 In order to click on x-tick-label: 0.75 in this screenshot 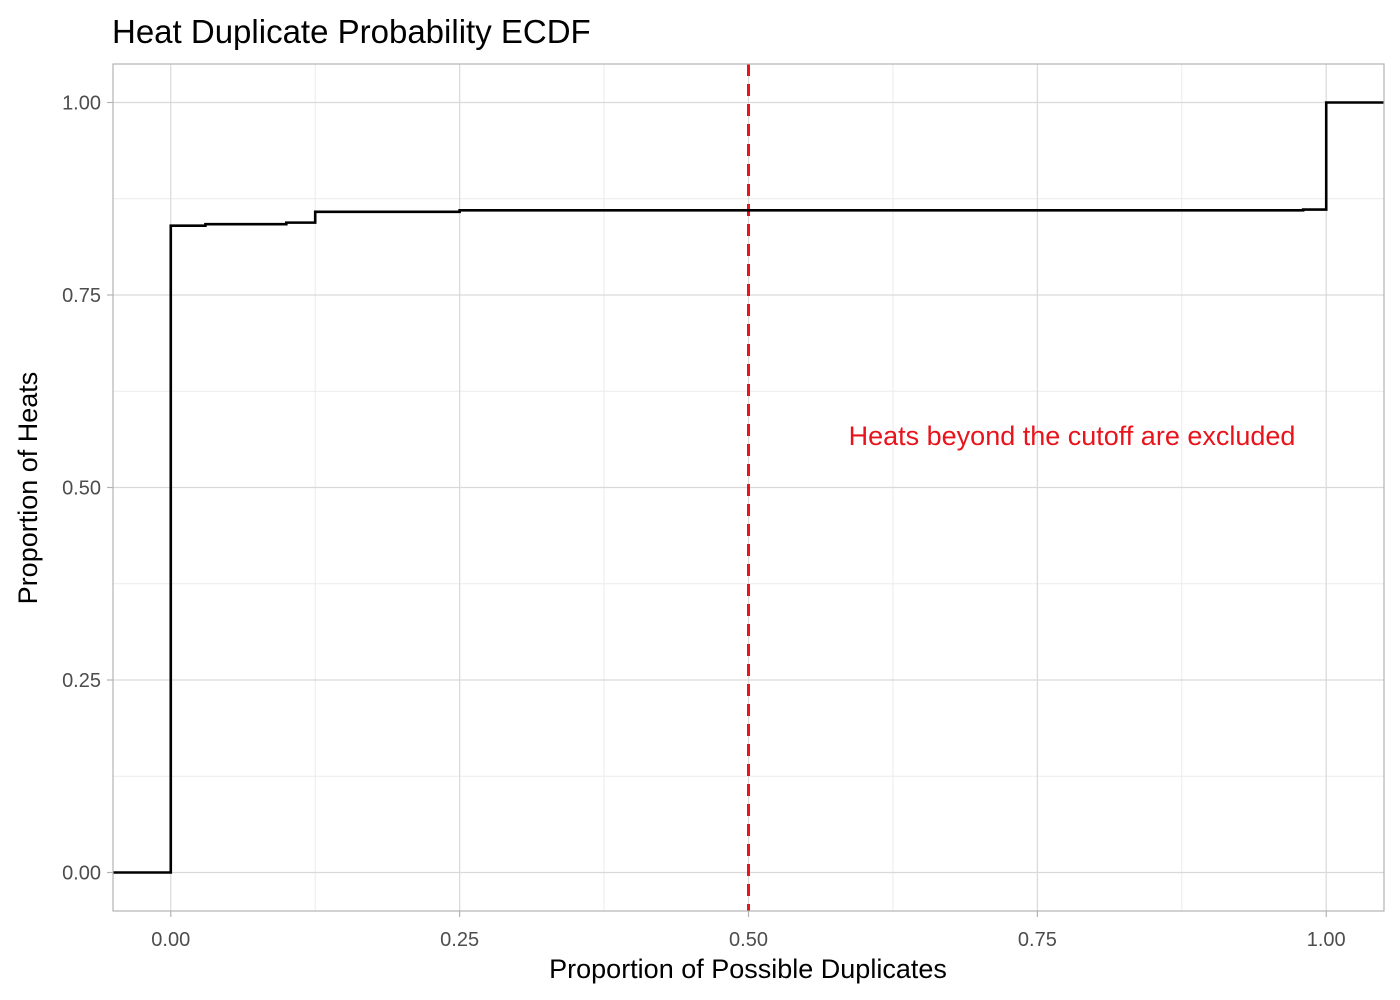, I will do `click(1037, 940)`.